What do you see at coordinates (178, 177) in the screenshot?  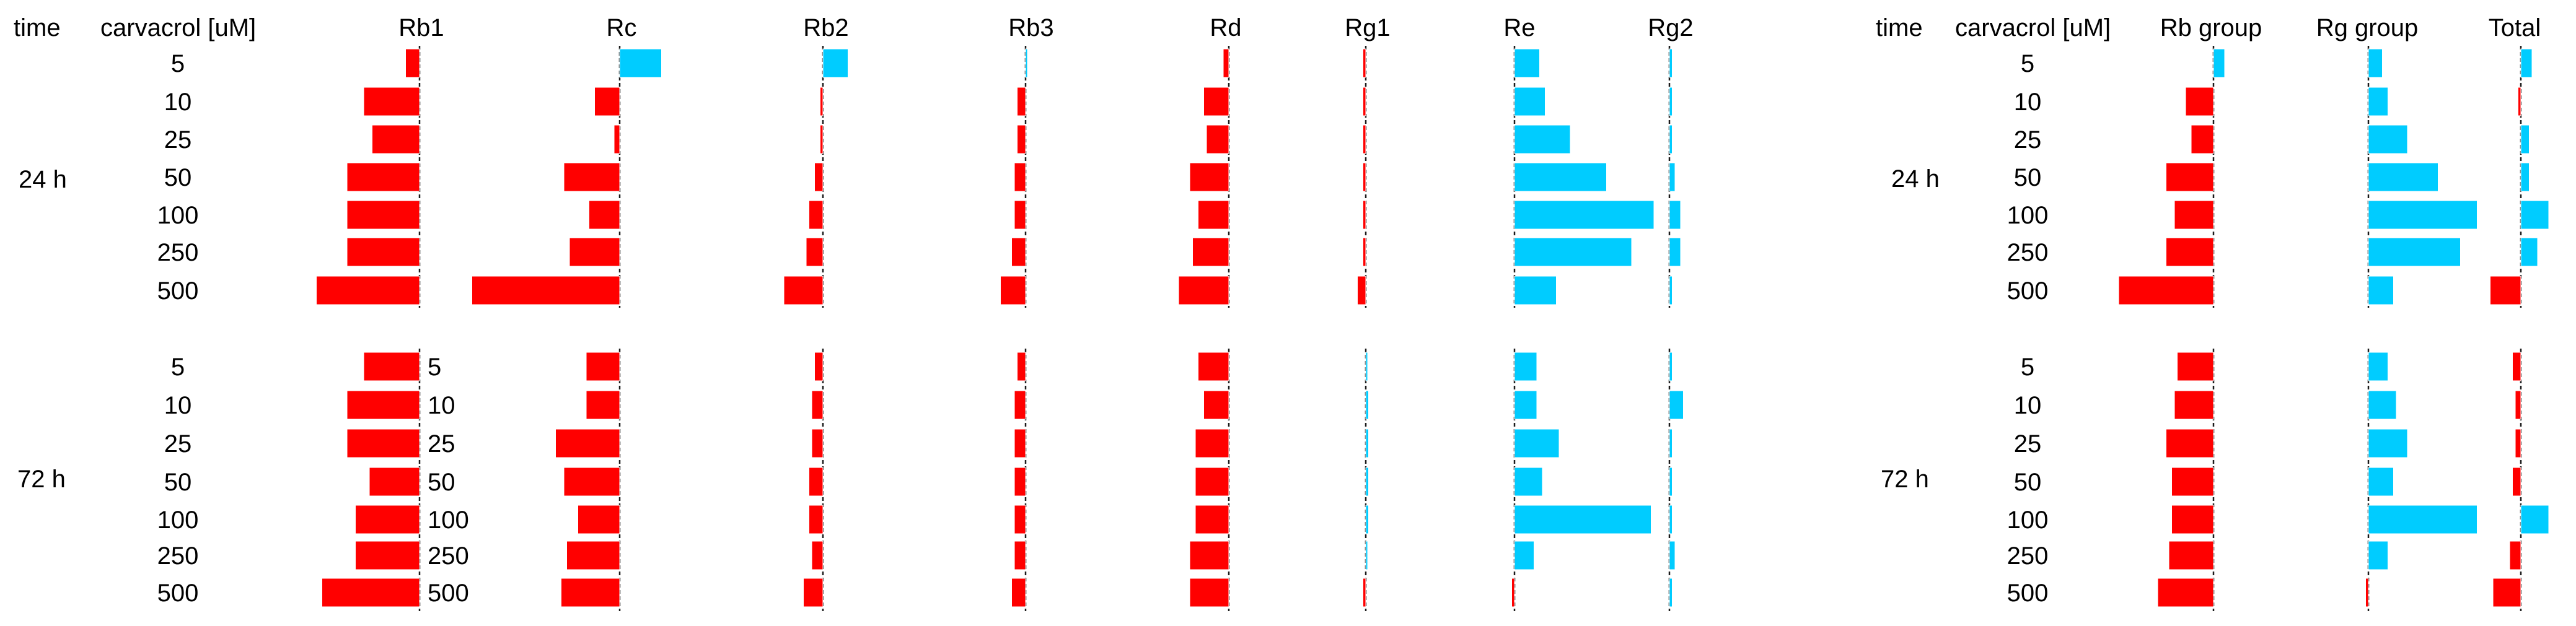 I see `dose-label-left-24-h-50: 50` at bounding box center [178, 177].